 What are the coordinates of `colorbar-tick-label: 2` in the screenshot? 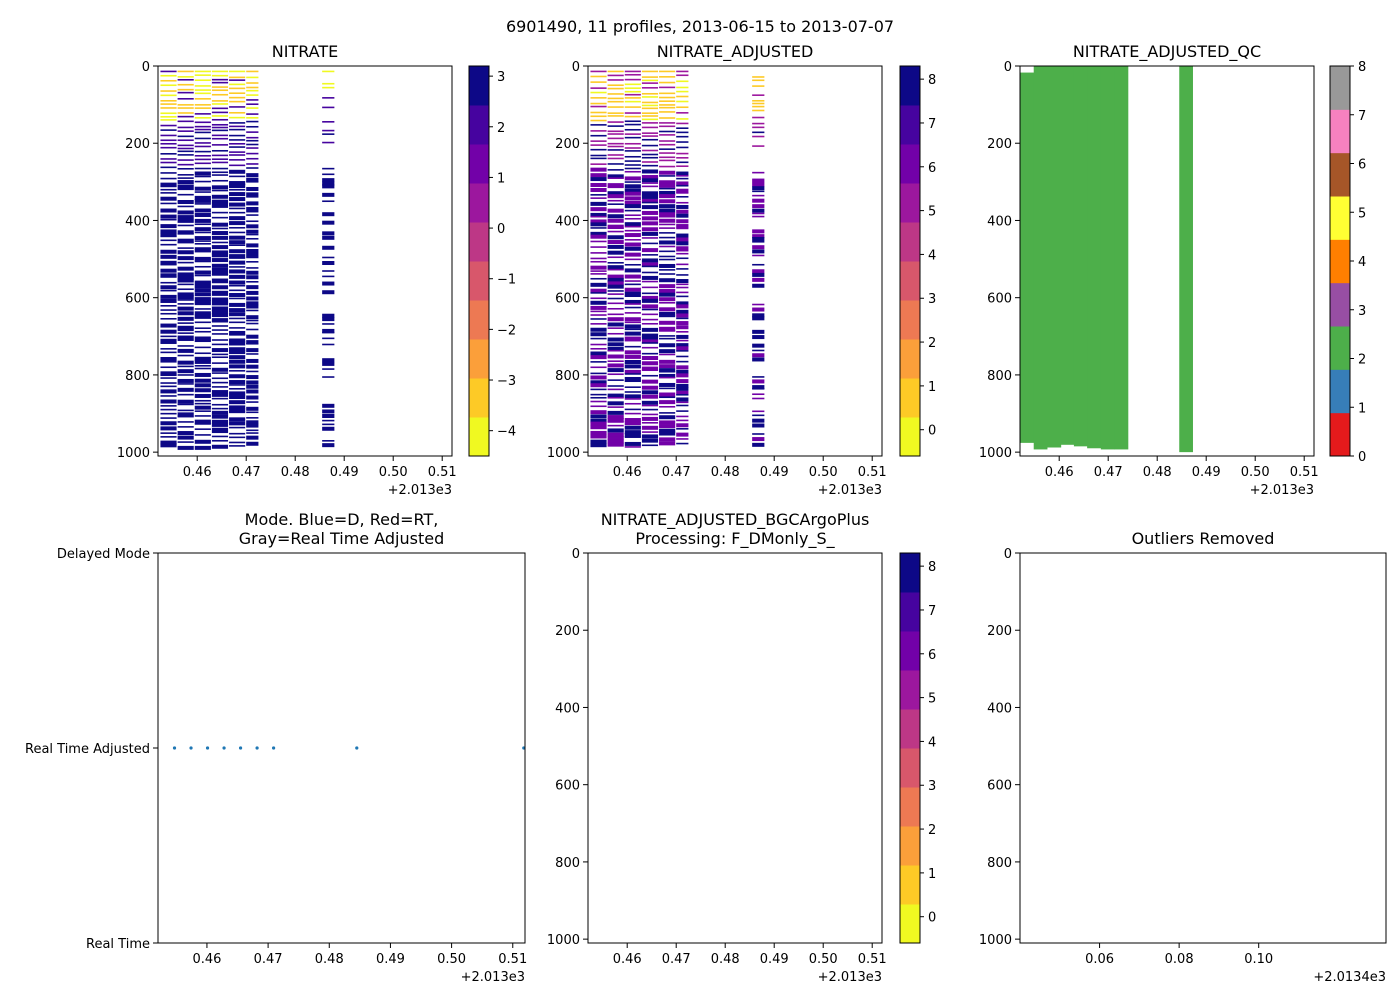 It's located at (1362, 360).